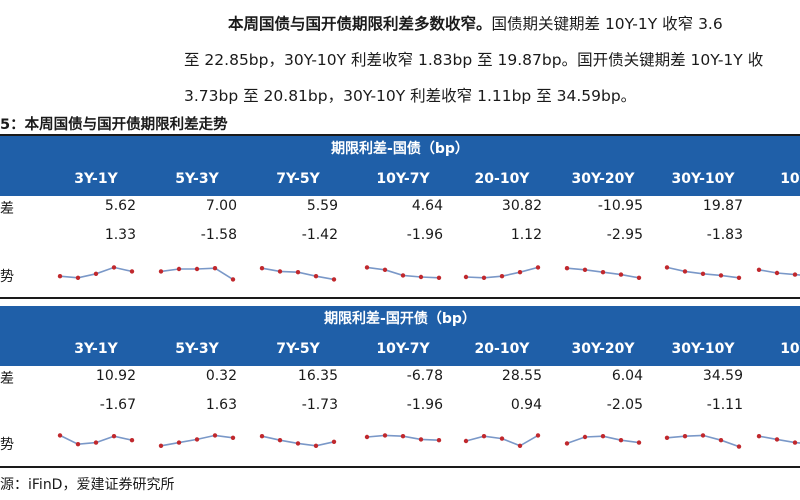 The image size is (800, 500). What do you see at coordinates (521, 376) in the screenshot?
I see `spread-value: 28.55` at bounding box center [521, 376].